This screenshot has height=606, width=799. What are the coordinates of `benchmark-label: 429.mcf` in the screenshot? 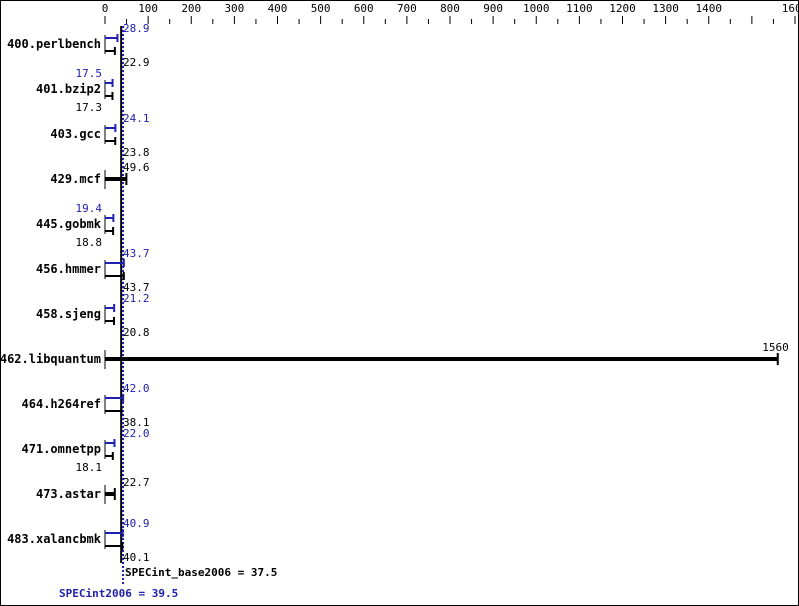 It's located at (75, 179).